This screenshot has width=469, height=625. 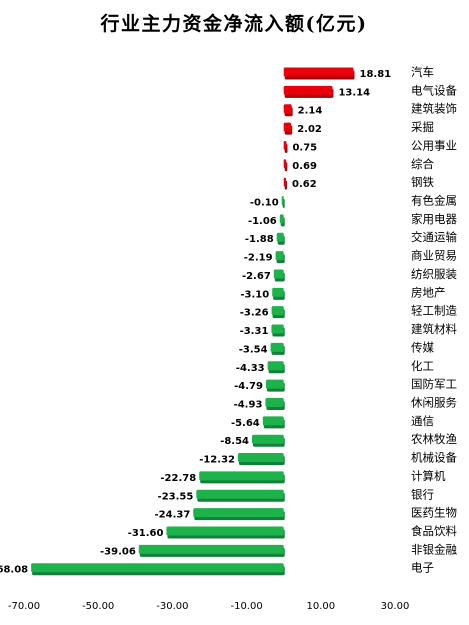 What do you see at coordinates (176, 496) in the screenshot?
I see `bar-value-label: -23.55` at bounding box center [176, 496].